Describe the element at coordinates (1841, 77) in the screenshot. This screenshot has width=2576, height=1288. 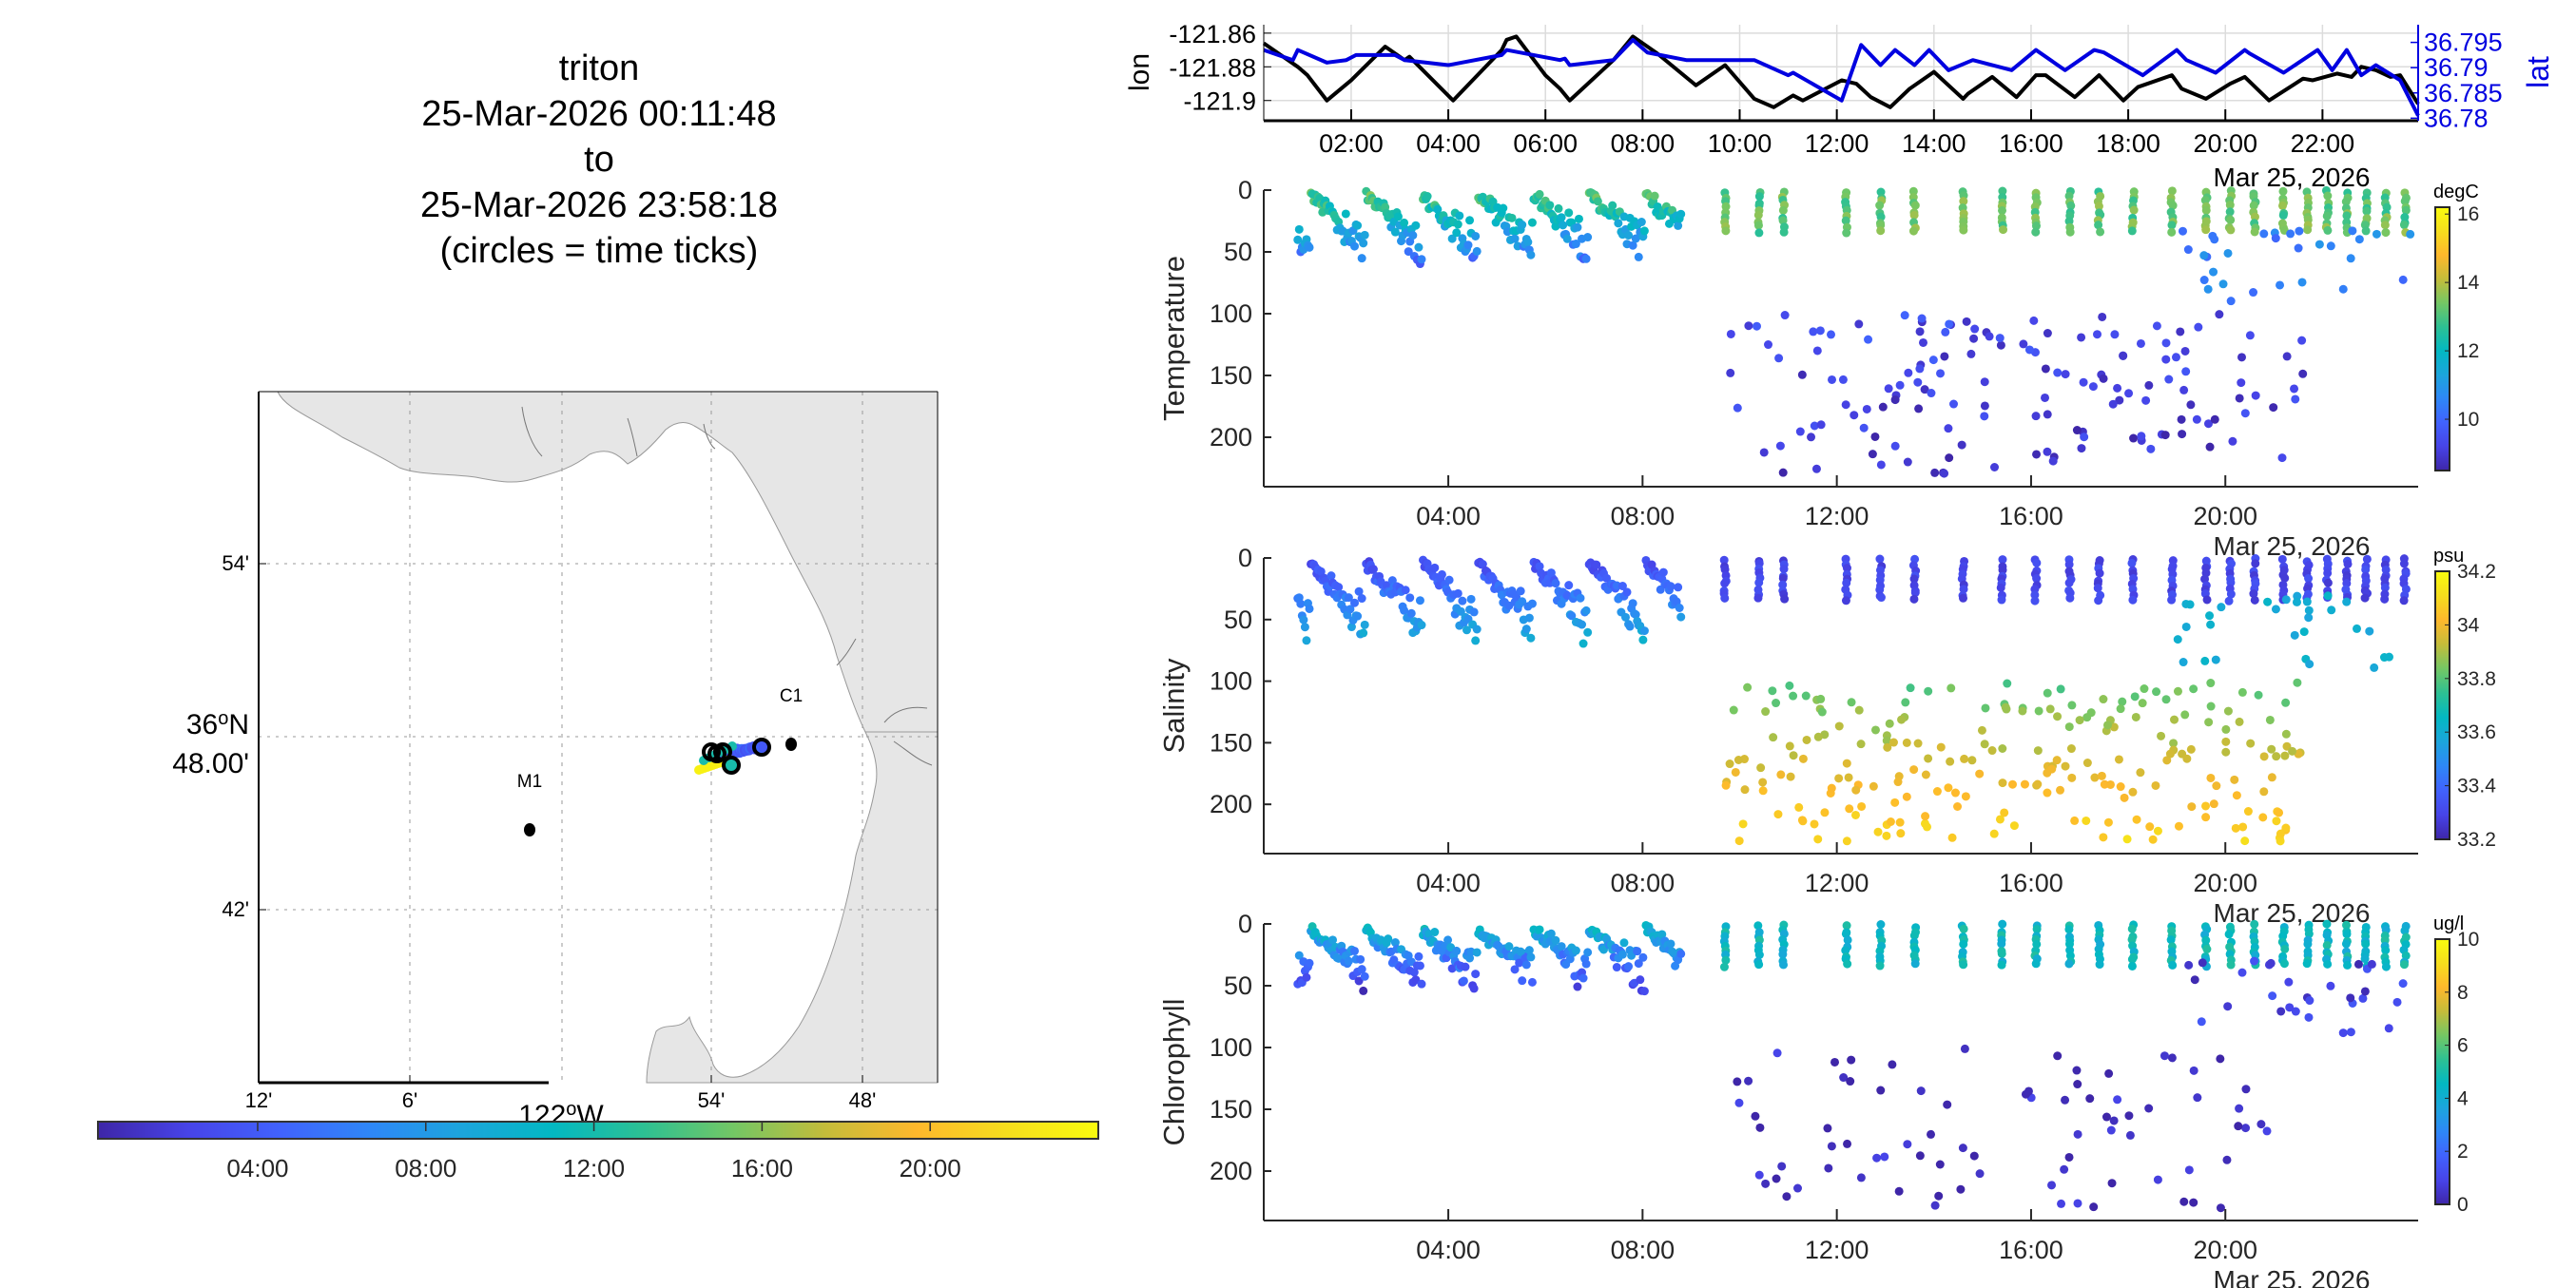
I see `series-lat` at that location.